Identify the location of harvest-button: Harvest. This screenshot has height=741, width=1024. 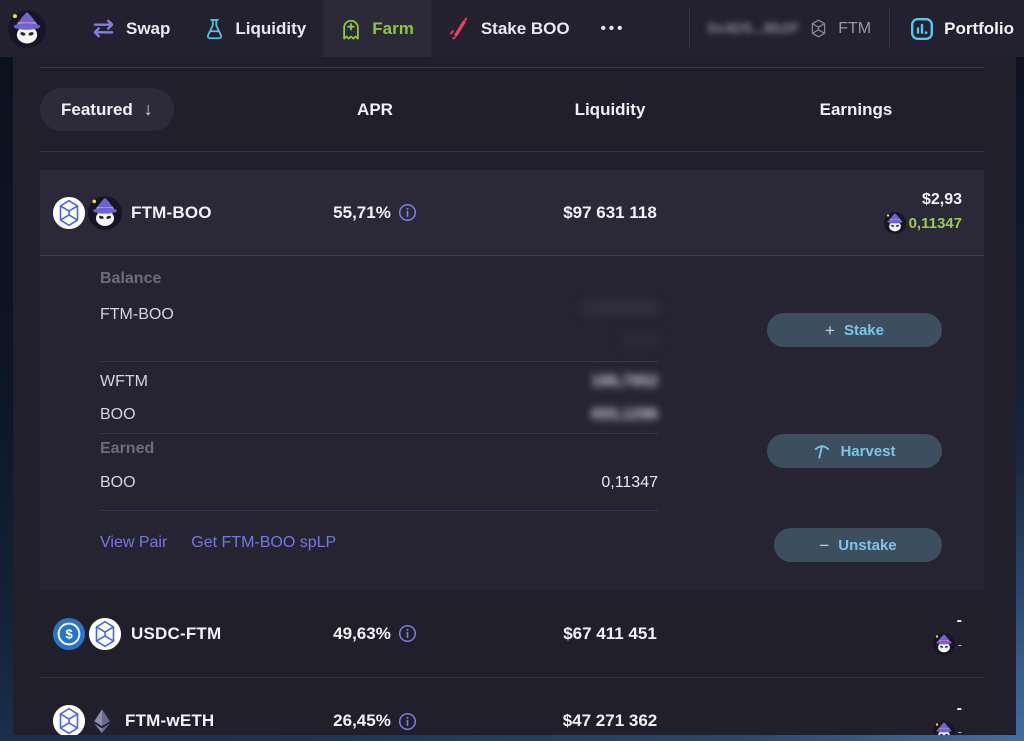
(854, 451).